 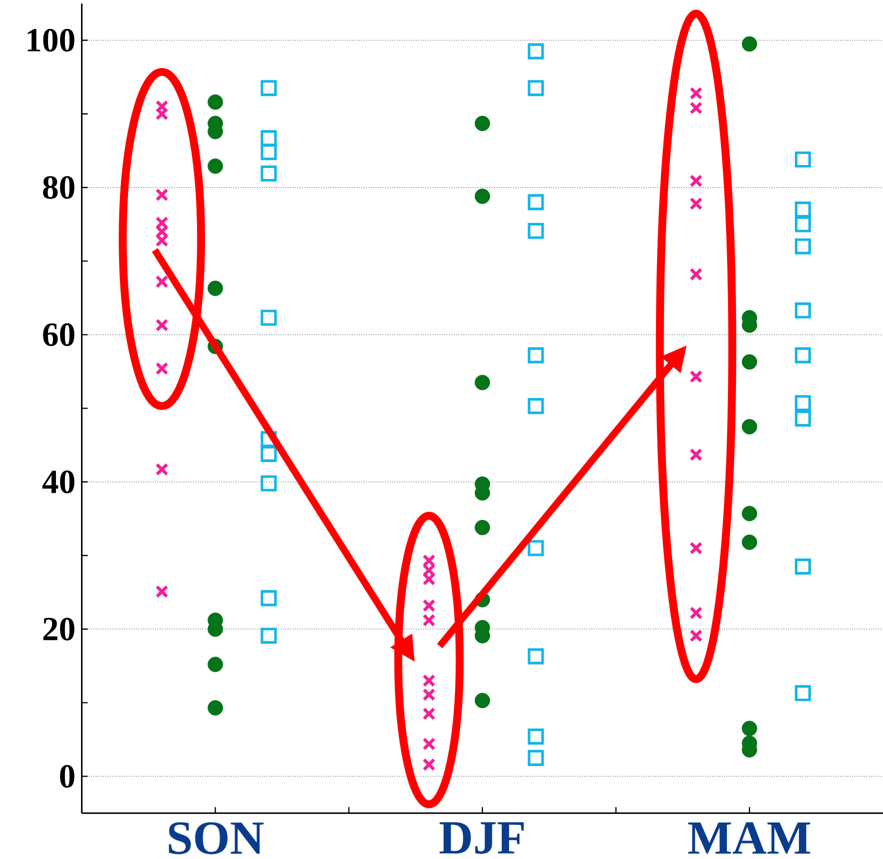 What do you see at coordinates (482, 838) in the screenshot?
I see `x-tick-label: DJF` at bounding box center [482, 838].